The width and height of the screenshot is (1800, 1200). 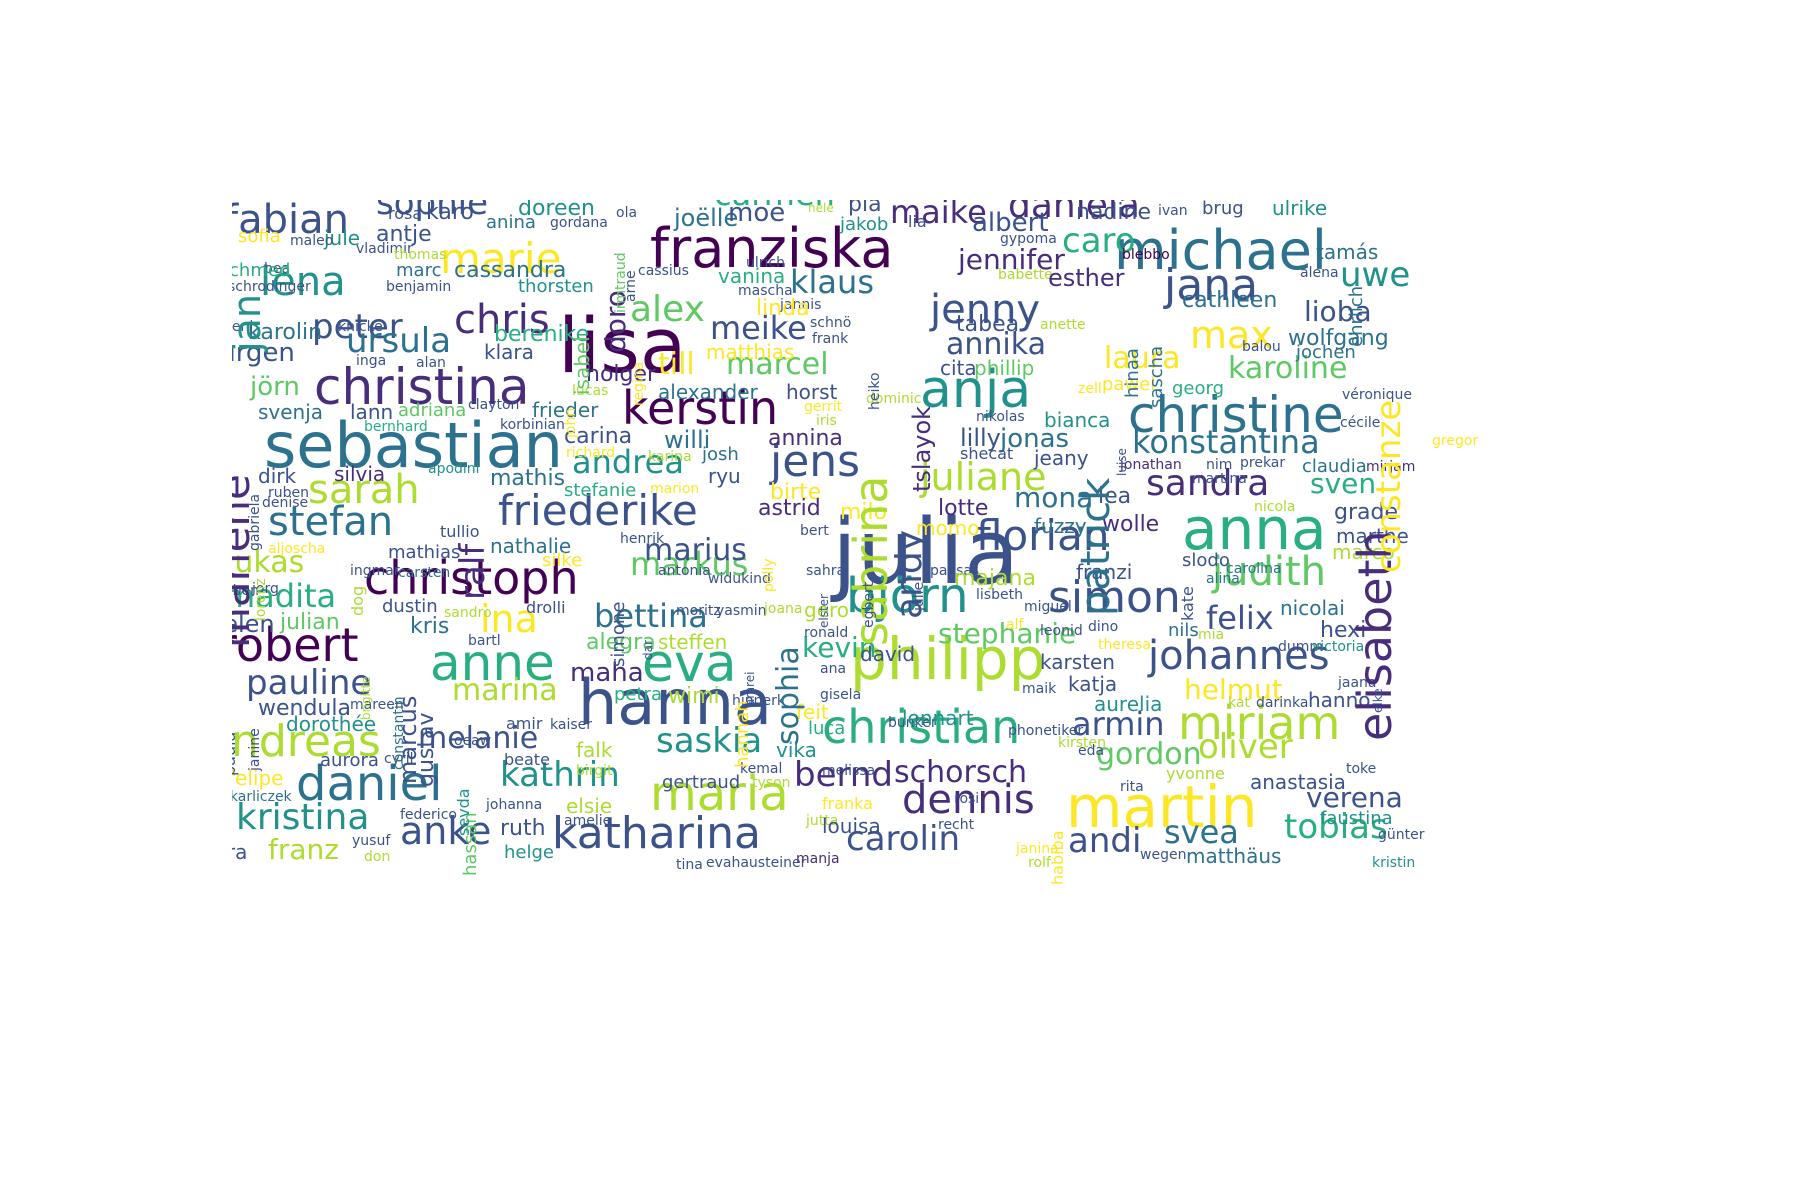 I want to click on cloud-word: carmen, so click(x=774, y=205).